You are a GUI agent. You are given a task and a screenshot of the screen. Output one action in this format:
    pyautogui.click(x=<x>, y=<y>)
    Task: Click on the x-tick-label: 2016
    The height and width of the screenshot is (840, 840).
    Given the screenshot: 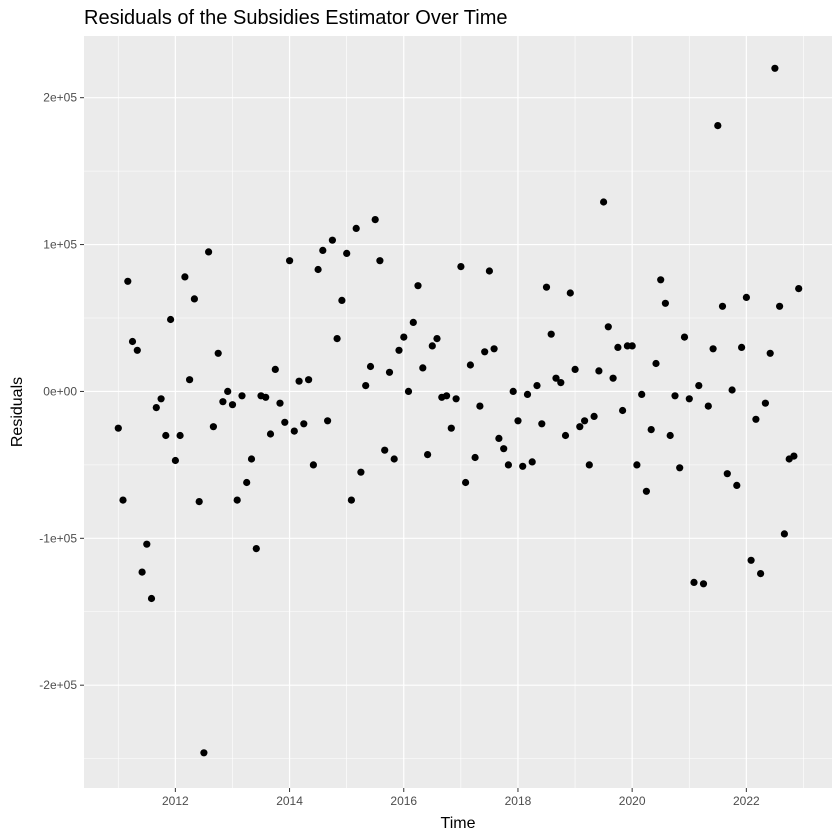 What is the action you would take?
    pyautogui.click(x=403, y=801)
    